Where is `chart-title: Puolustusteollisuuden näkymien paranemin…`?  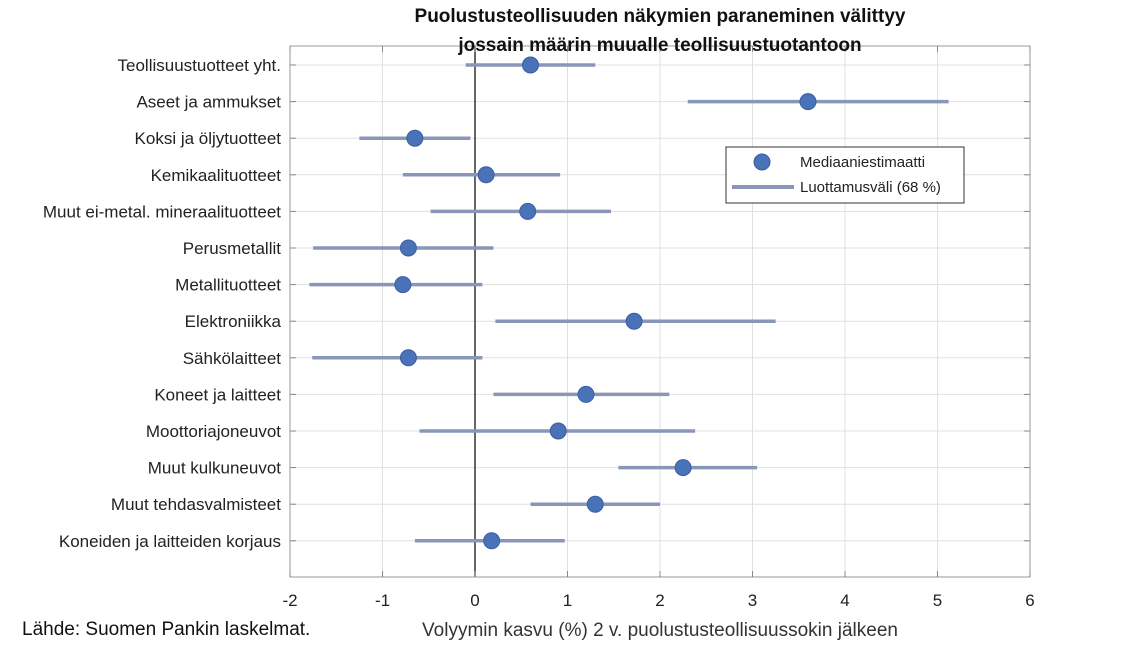
chart-title: Puolustusteollisuuden näkymien paranemin… is located at coordinates (660, 31).